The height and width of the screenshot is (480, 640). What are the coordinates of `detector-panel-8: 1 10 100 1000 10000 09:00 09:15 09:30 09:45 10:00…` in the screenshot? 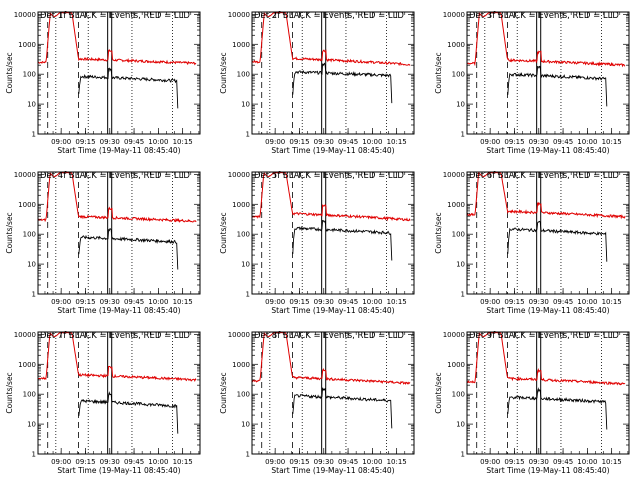 It's located at (317, 403).